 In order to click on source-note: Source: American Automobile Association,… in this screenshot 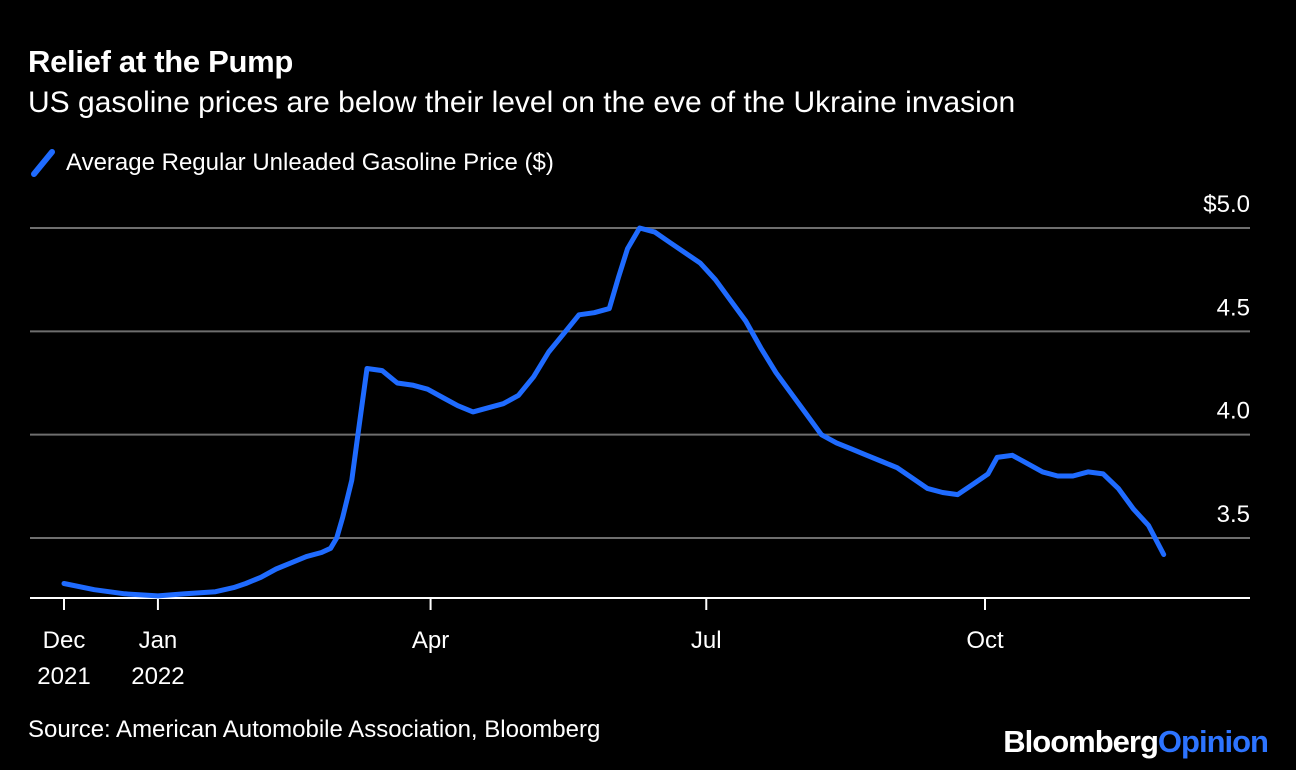, I will do `click(314, 729)`.